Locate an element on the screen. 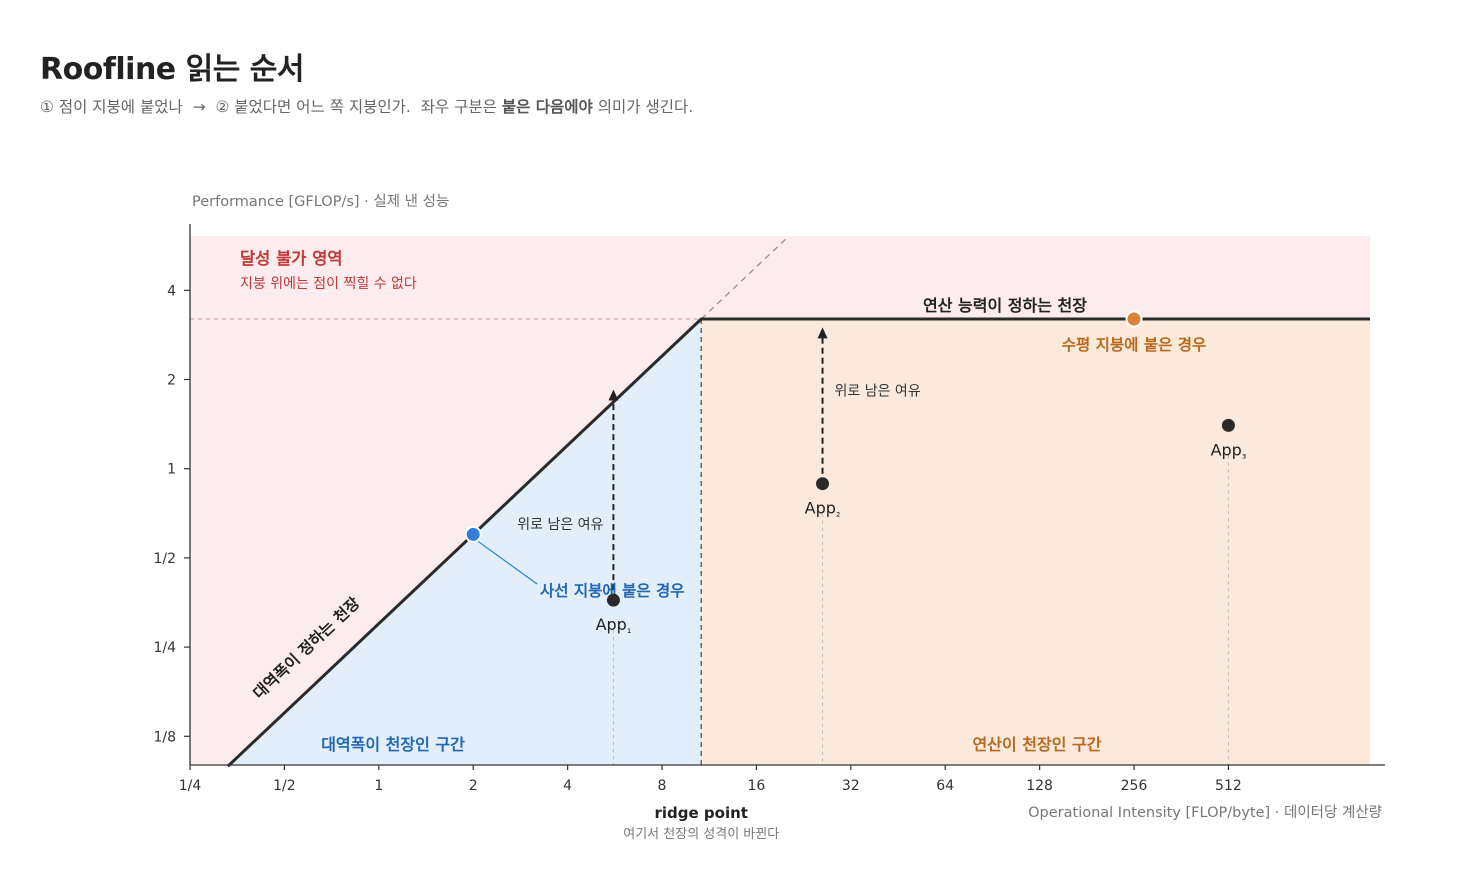  app1-headroom-label: 위로 남은 여유 is located at coordinates (560, 525).